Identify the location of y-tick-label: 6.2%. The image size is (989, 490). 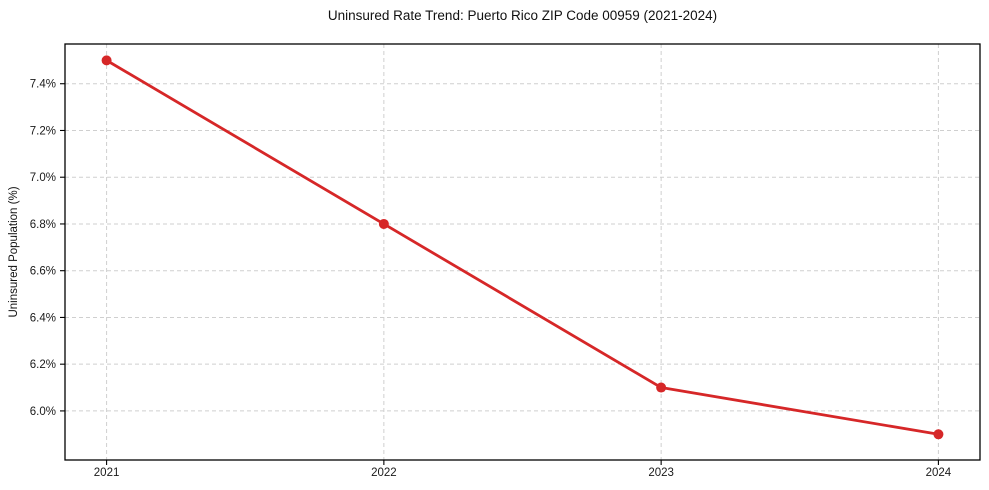
(43, 365).